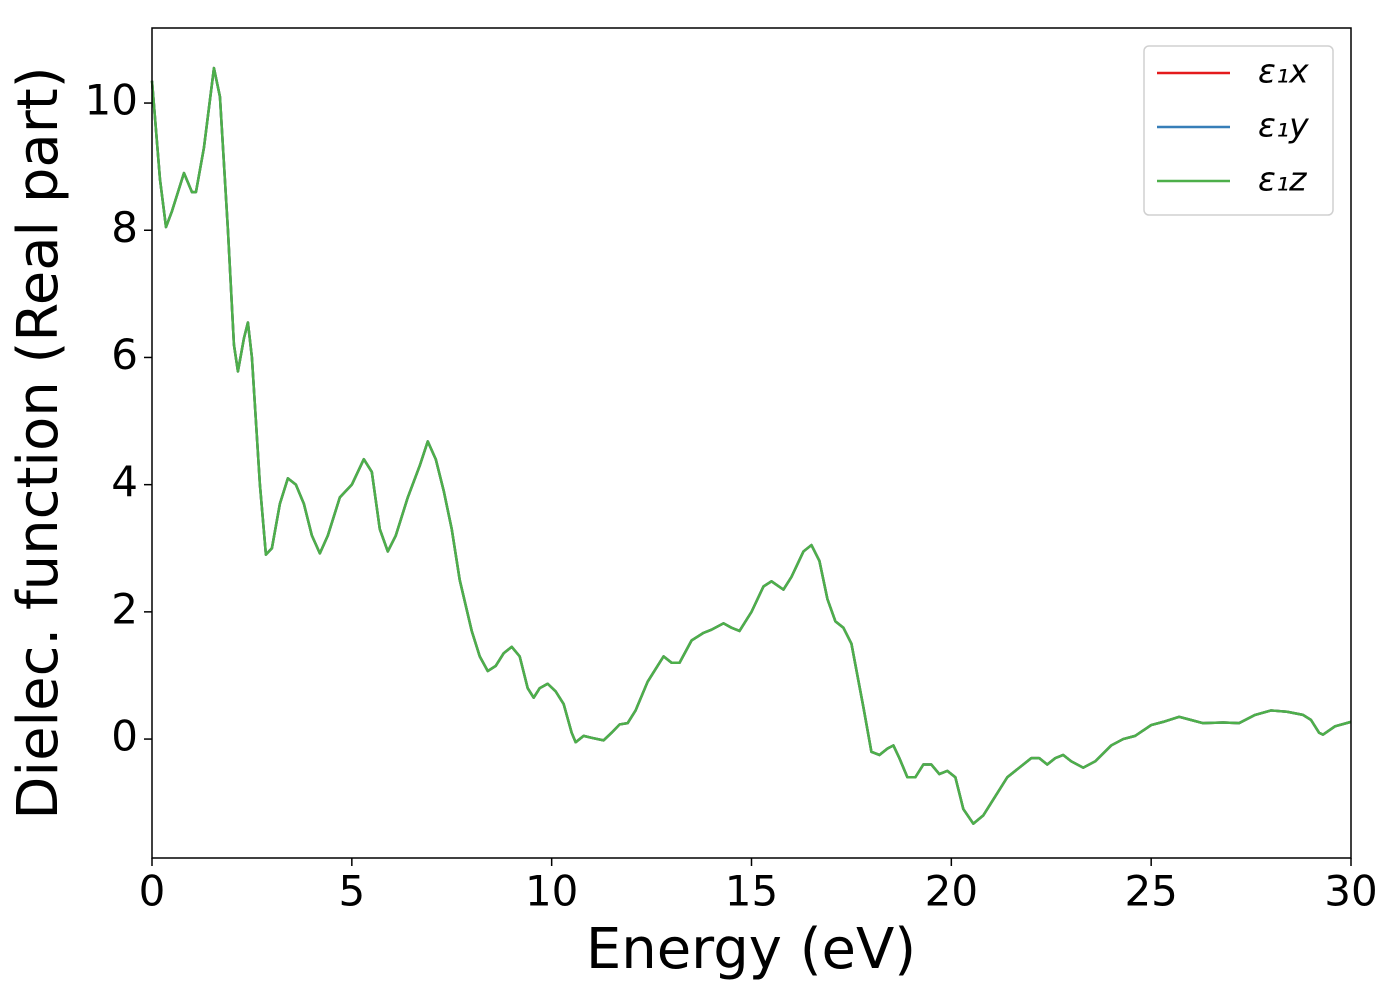 This screenshot has height=1004, width=1400. What do you see at coordinates (111, 100) in the screenshot?
I see `y-tick-label: 10` at bounding box center [111, 100].